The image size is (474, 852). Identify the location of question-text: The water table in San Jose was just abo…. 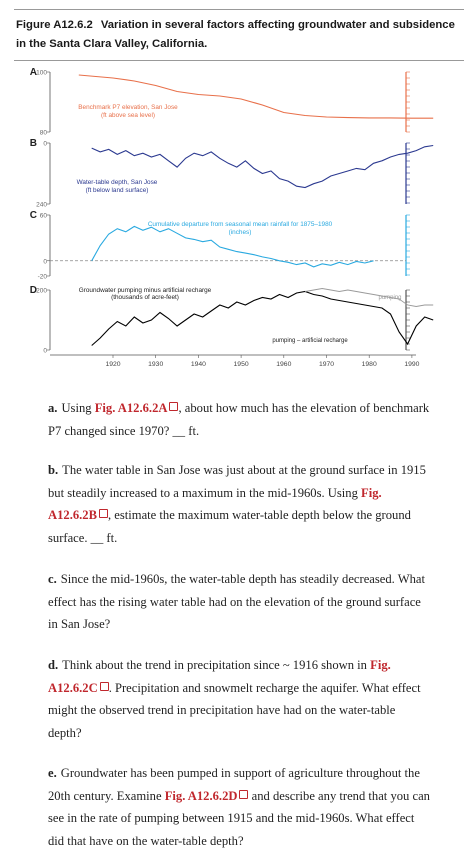
(237, 481).